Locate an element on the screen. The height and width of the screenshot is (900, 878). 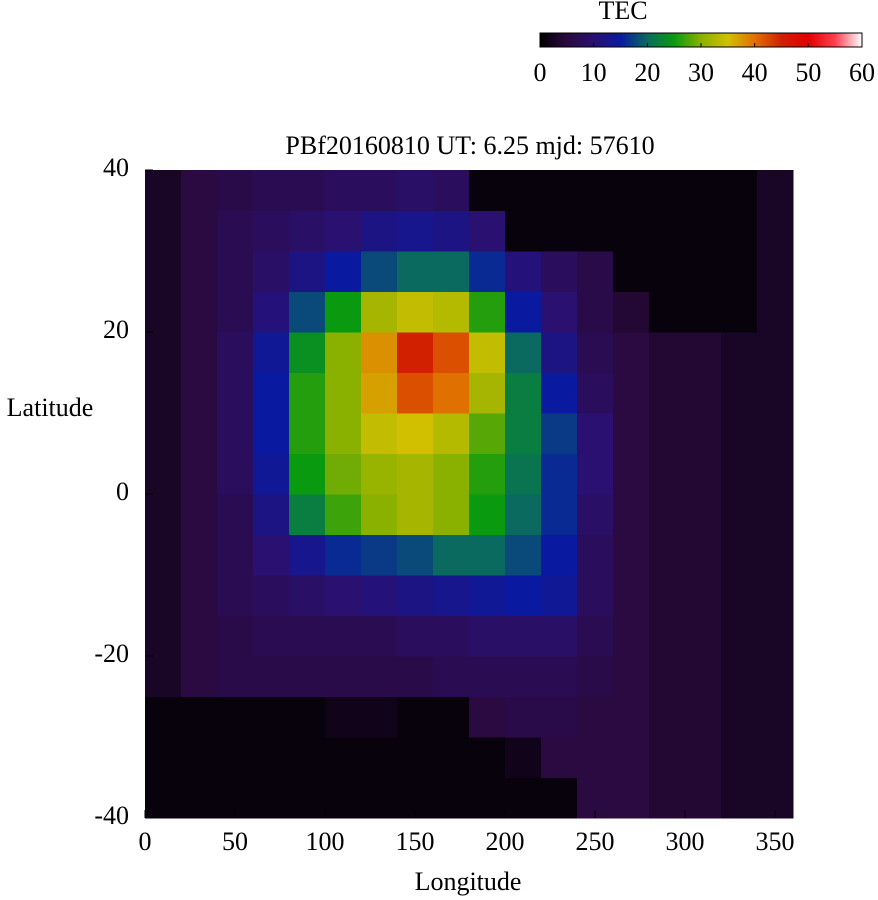
x-tick-label: 100 is located at coordinates (325, 841).